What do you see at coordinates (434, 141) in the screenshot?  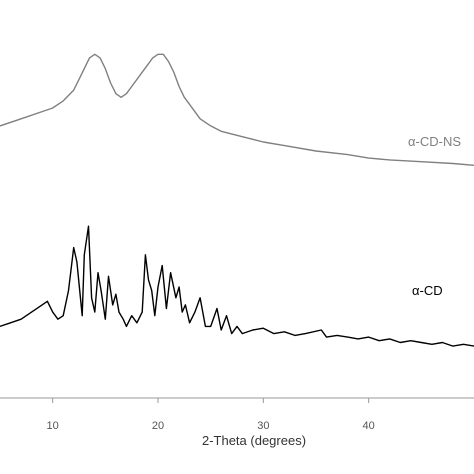 I see `series-label-acd-ns: α-CD-NS` at bounding box center [434, 141].